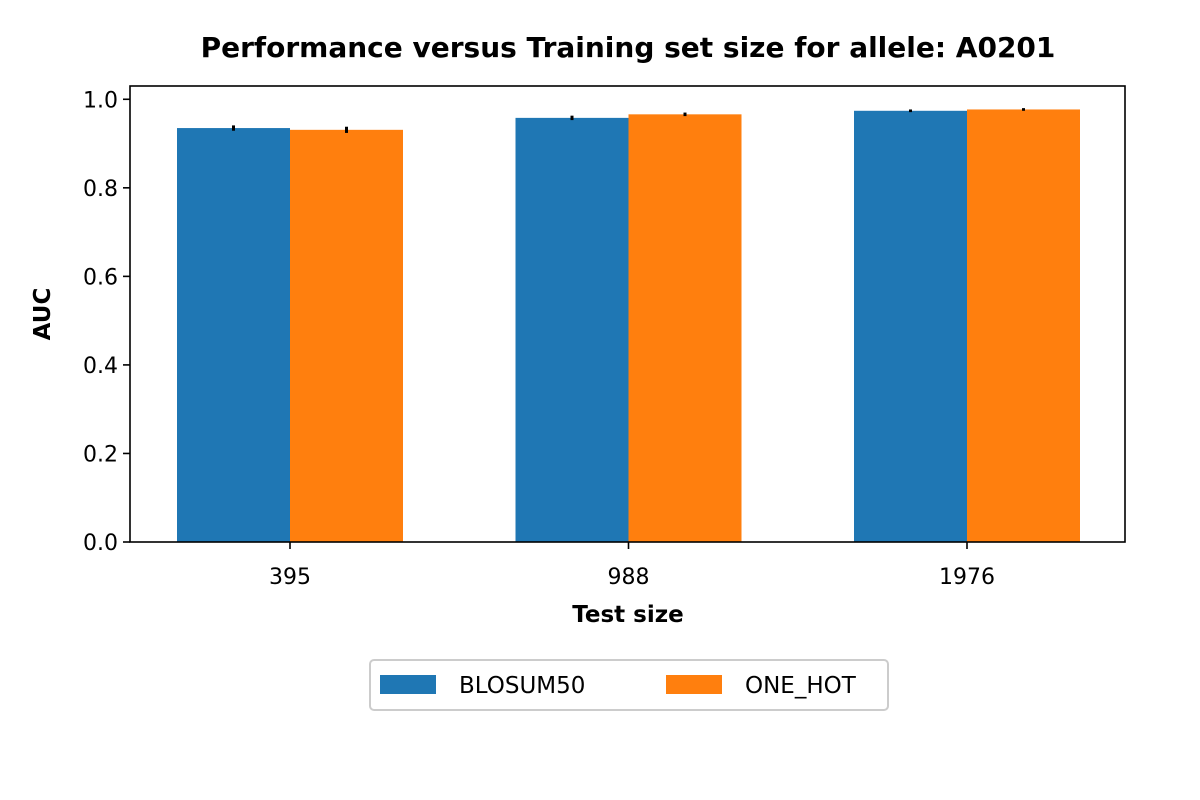 Image resolution: width=1200 pixels, height=800 pixels. Describe the element at coordinates (628, 615) in the screenshot. I see `x-axis-label: Test size` at that location.